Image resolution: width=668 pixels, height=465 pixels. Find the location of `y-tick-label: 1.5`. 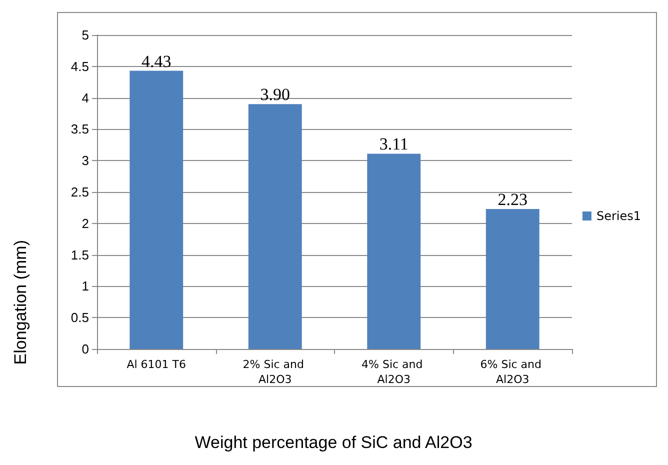

y-tick-label: 1.5 is located at coordinates (79, 254).